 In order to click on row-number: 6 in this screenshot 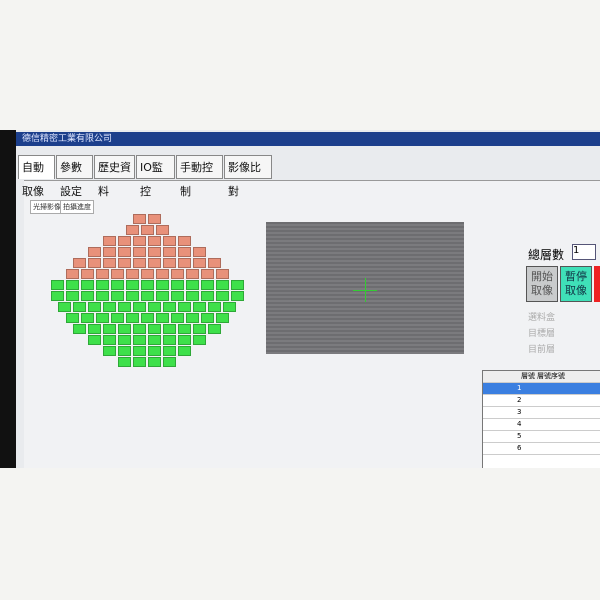, I will do `click(519, 448)`.